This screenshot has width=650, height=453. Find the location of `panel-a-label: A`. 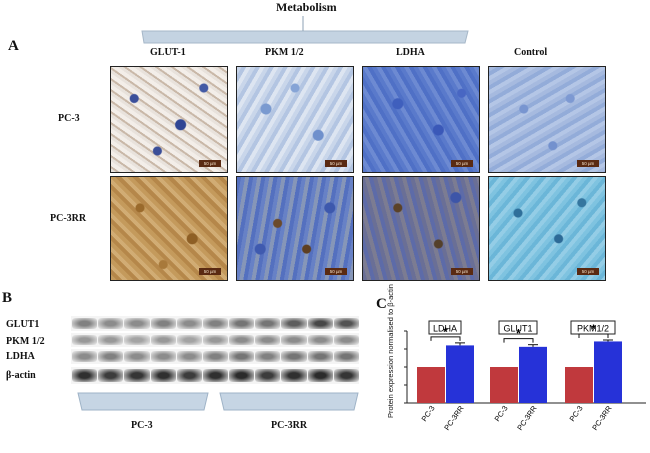

panel-a-label: A is located at coordinates (13, 46).